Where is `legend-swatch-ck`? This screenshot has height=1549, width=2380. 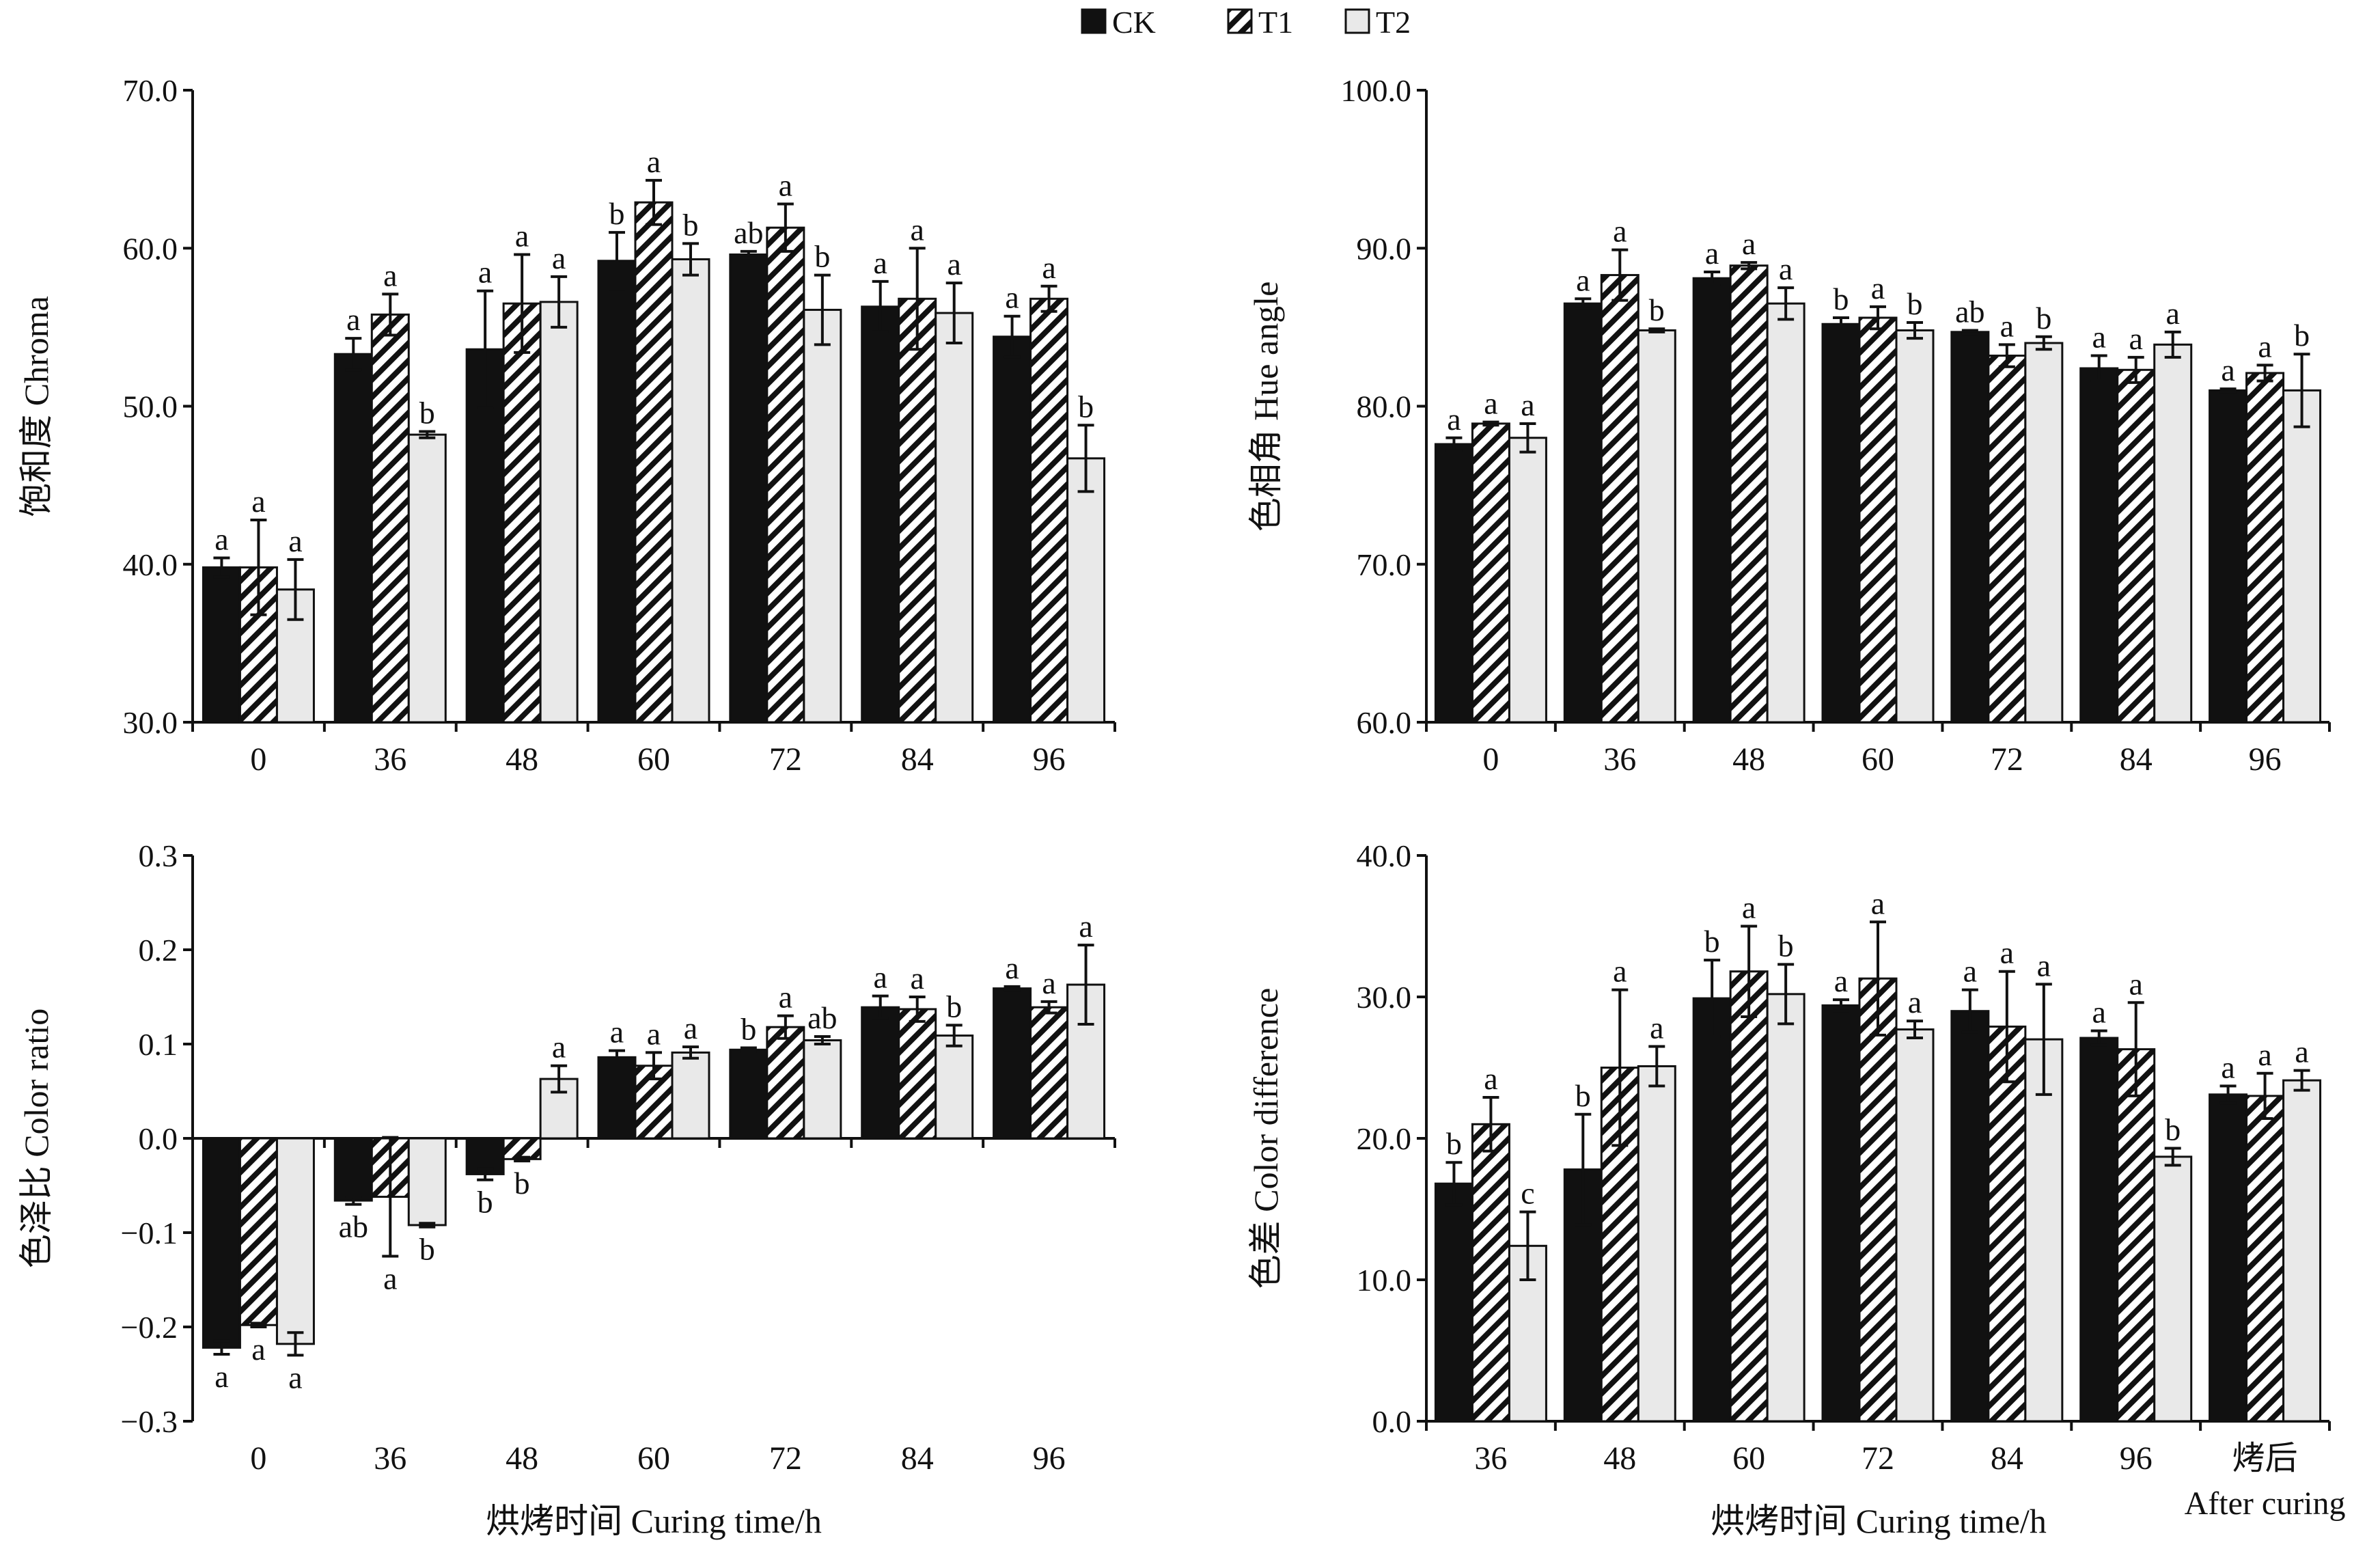 legend-swatch-ck is located at coordinates (1094, 21).